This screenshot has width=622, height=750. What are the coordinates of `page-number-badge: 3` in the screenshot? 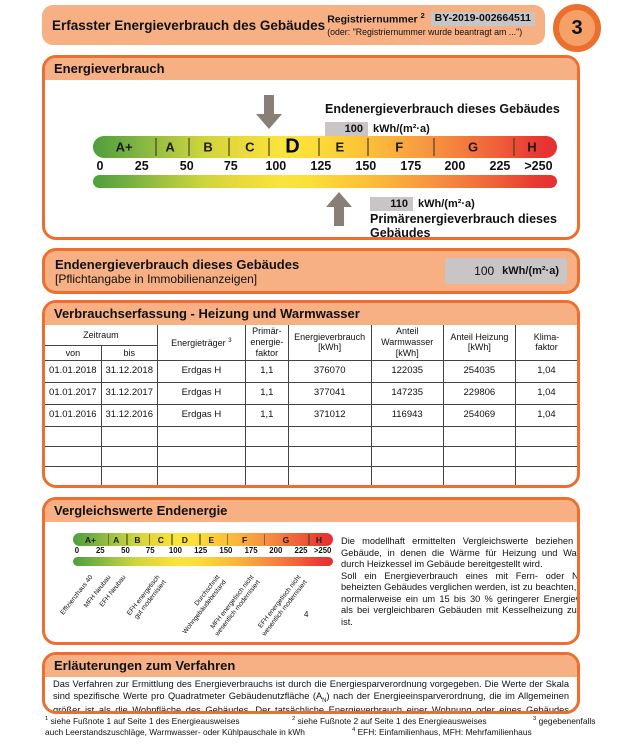 It's located at (577, 28).